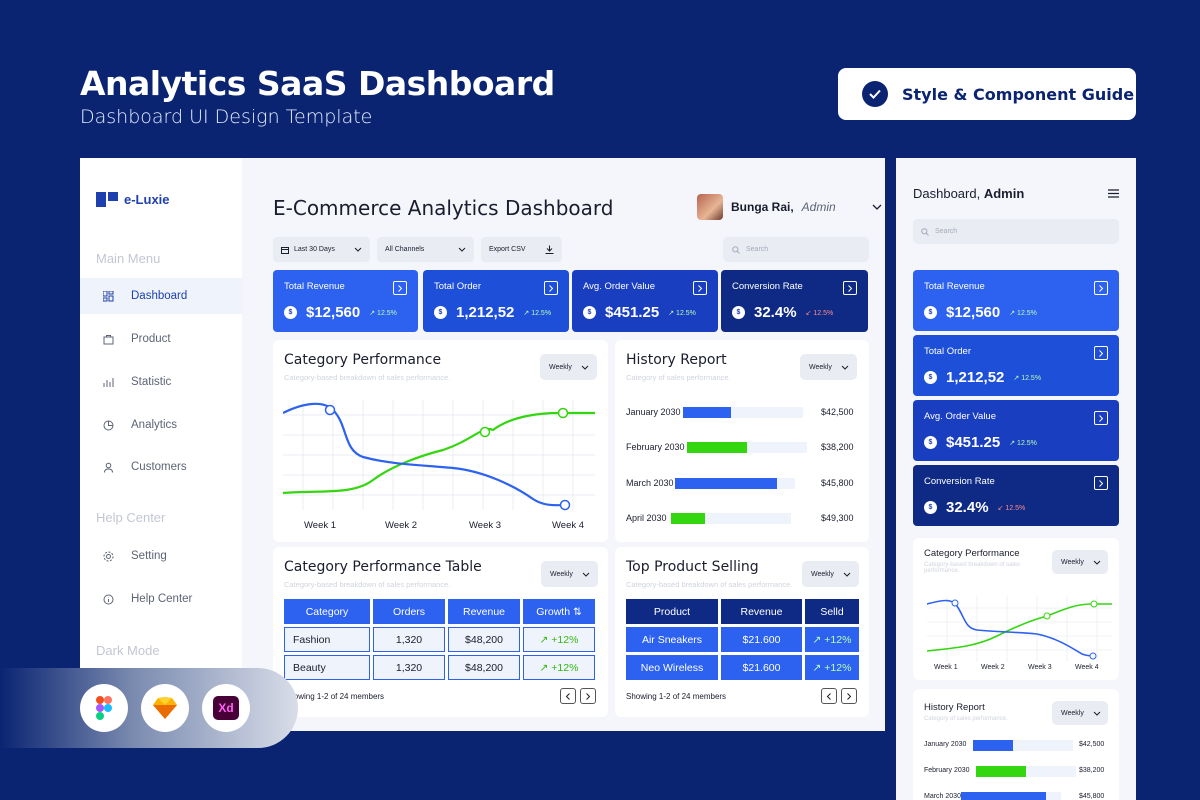 The height and width of the screenshot is (800, 1200). I want to click on sidebar-item-analytics: Analytics, so click(161, 425).